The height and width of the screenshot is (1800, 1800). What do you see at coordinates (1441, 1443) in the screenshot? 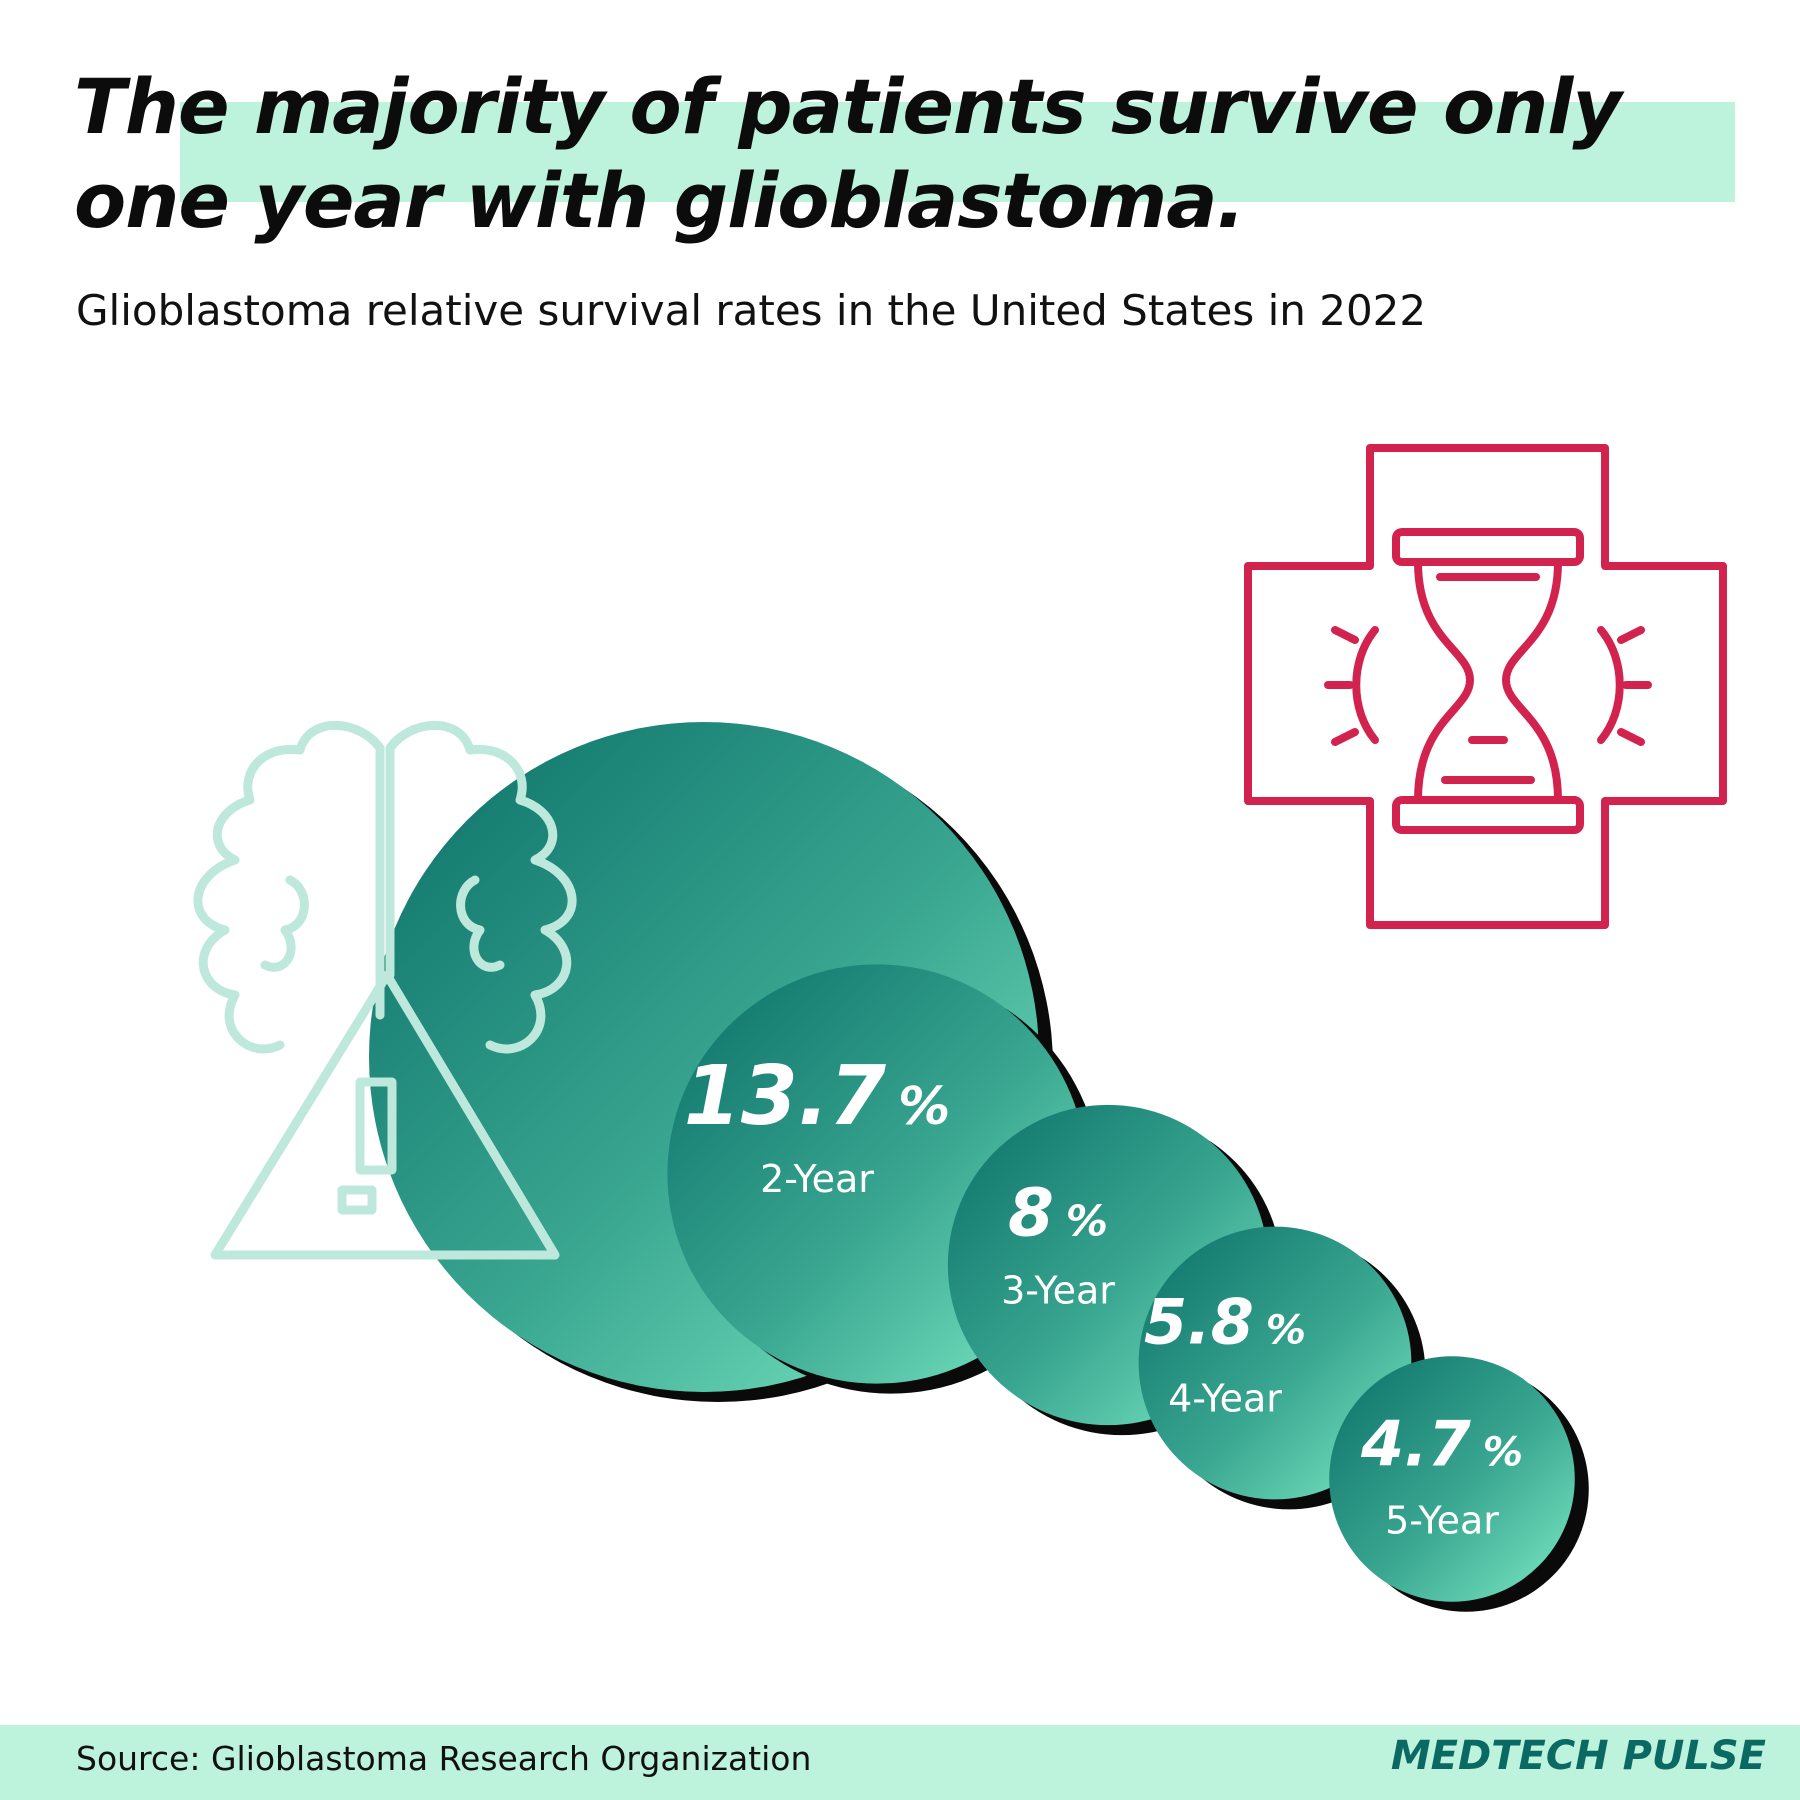
I see `data-label: 4.7%` at bounding box center [1441, 1443].